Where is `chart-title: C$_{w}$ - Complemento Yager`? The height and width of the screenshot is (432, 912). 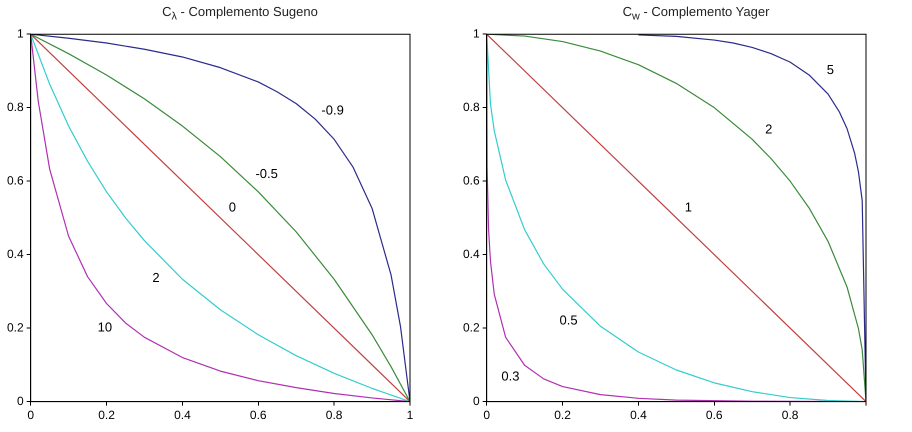 chart-title: C$_{w}$ - Complemento Yager is located at coordinates (696, 13).